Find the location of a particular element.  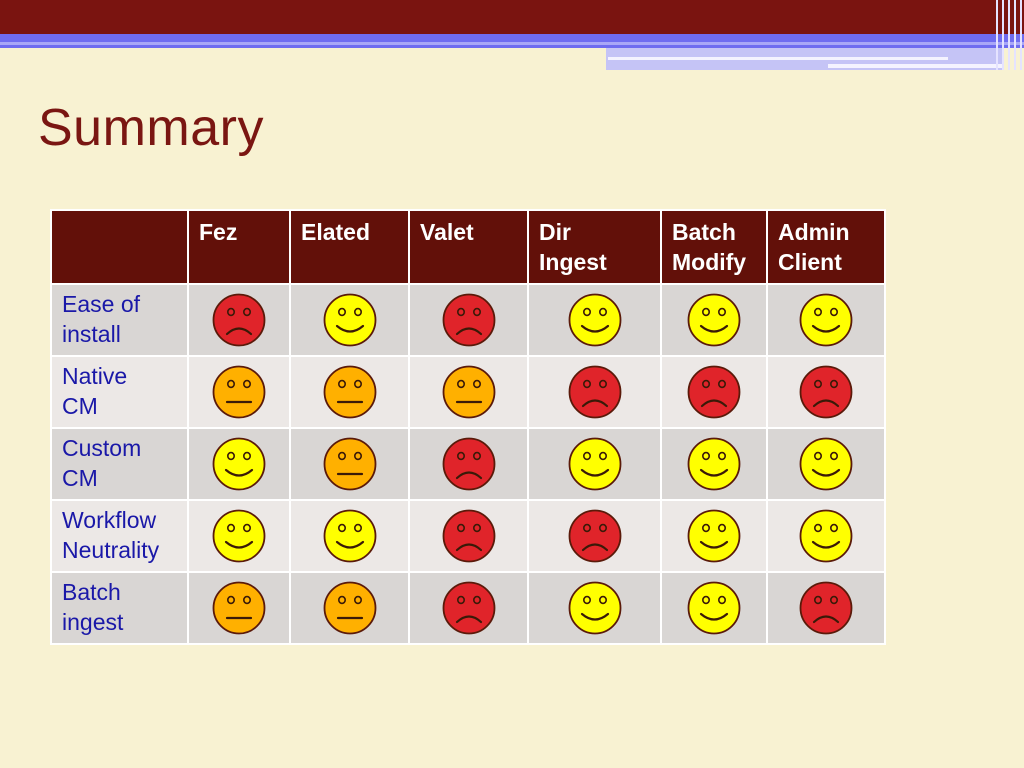

header-band-blue-line is located at coordinates (512, 43).